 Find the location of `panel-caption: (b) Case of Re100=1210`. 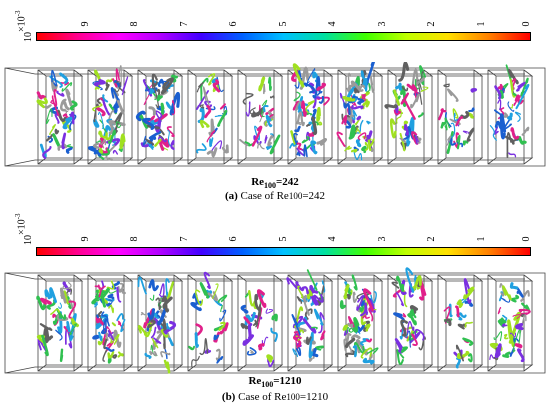

panel-caption: (b) Case of Re100=1210 is located at coordinates (275, 397).